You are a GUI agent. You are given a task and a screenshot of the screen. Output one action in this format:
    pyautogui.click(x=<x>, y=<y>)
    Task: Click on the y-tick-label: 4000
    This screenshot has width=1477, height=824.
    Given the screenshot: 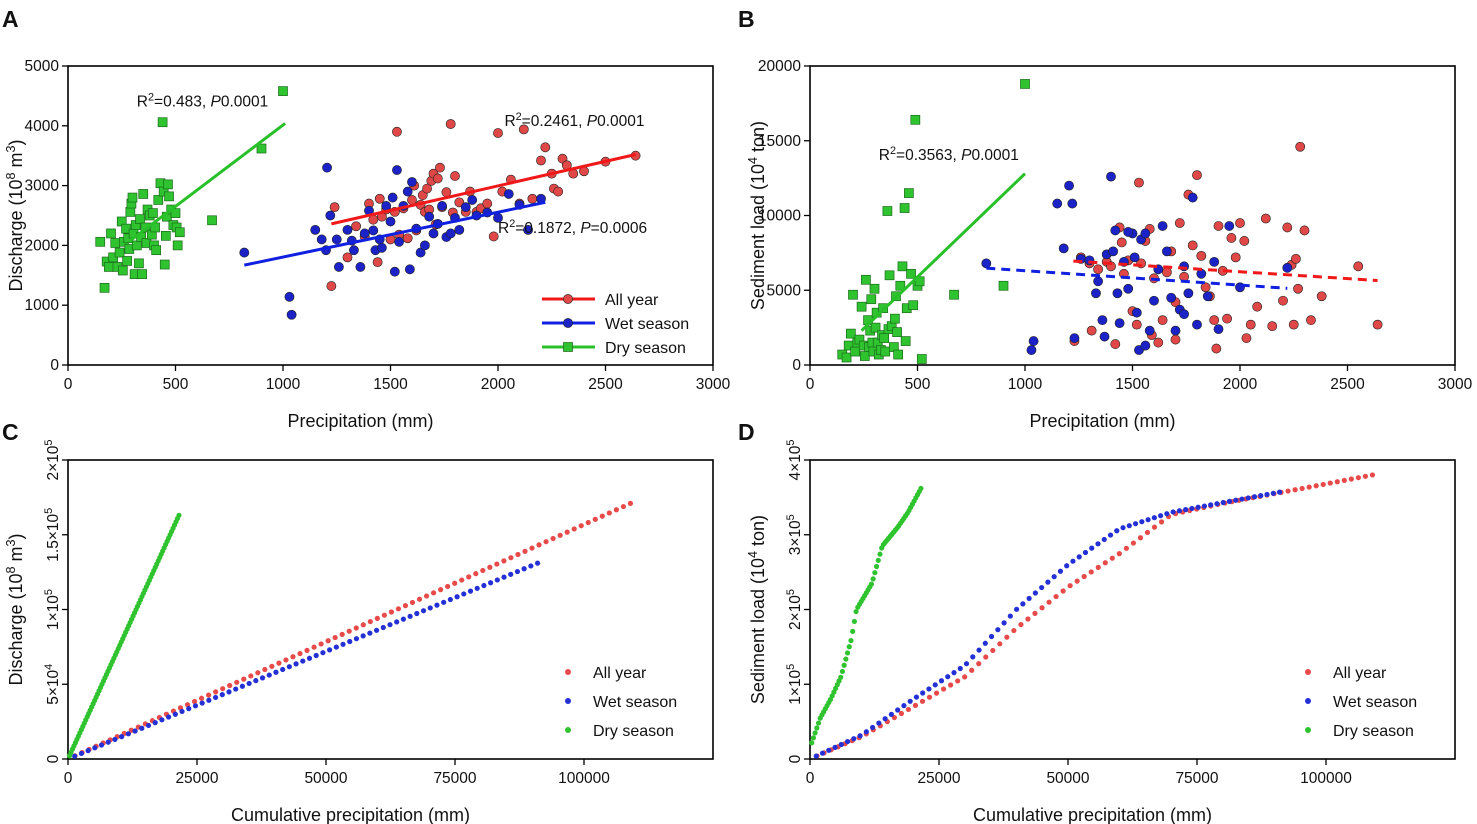 What is the action you would take?
    pyautogui.click(x=42, y=126)
    